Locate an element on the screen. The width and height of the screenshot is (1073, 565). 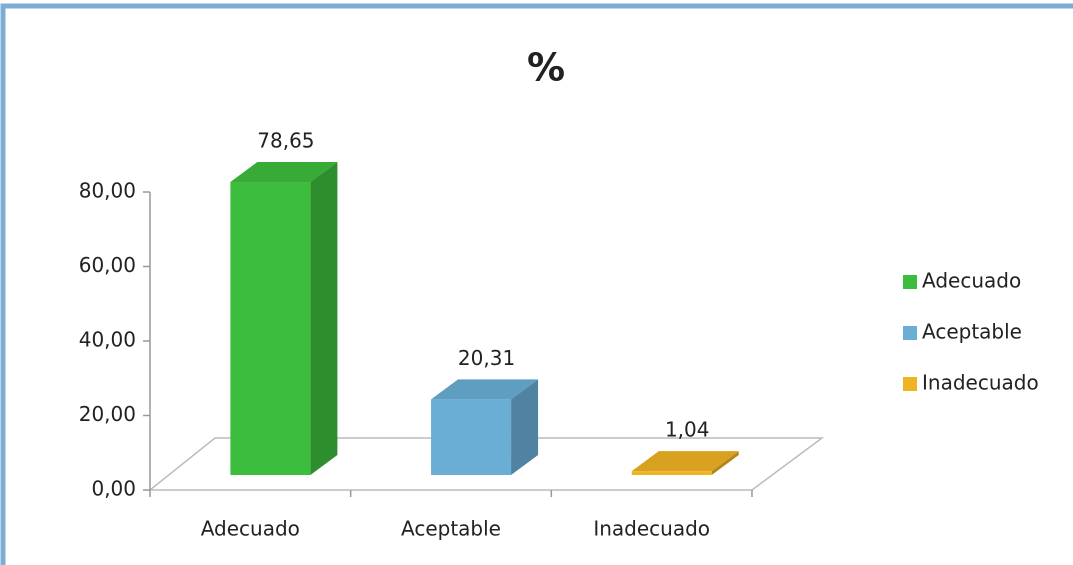
x-tick-label: Adecuado is located at coordinates (250, 529).